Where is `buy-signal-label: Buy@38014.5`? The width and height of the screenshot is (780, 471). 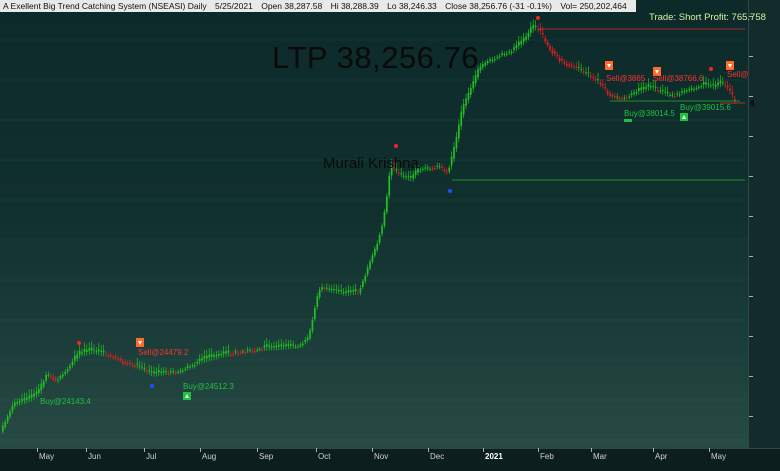
buy-signal-label: Buy@38014.5 is located at coordinates (649, 113).